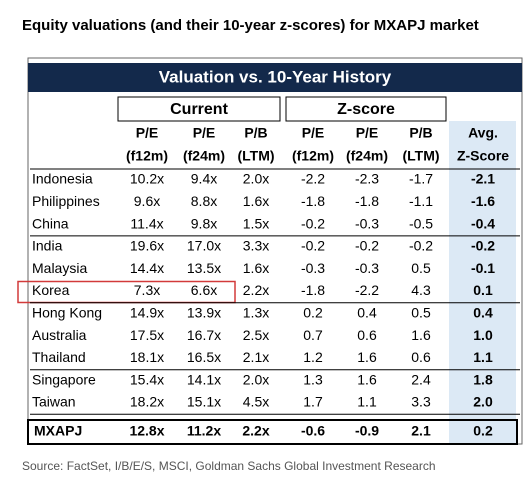 This screenshot has width=526, height=487. Describe the element at coordinates (483, 223) in the screenshot. I see `cell: -0.4` at that location.